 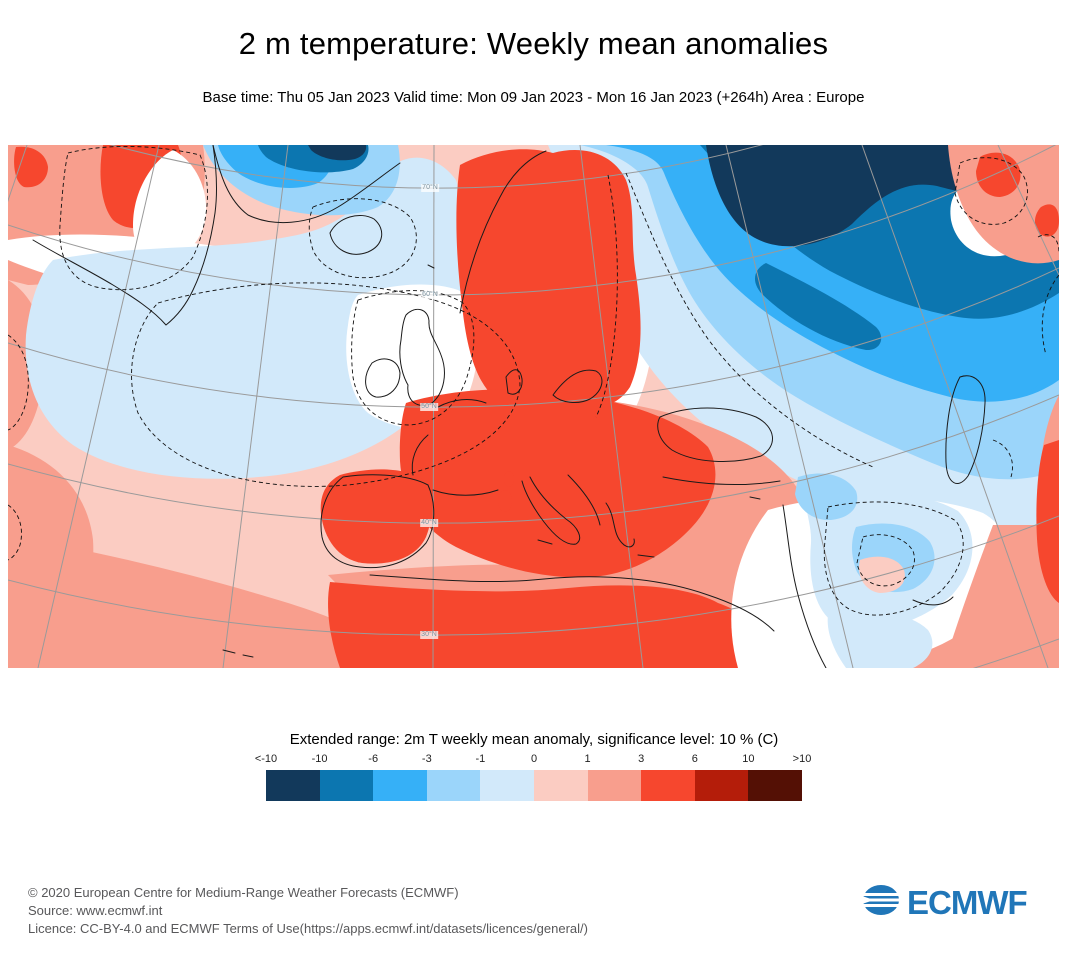 I want to click on colorbar-tick: -3, so click(x=426, y=759).